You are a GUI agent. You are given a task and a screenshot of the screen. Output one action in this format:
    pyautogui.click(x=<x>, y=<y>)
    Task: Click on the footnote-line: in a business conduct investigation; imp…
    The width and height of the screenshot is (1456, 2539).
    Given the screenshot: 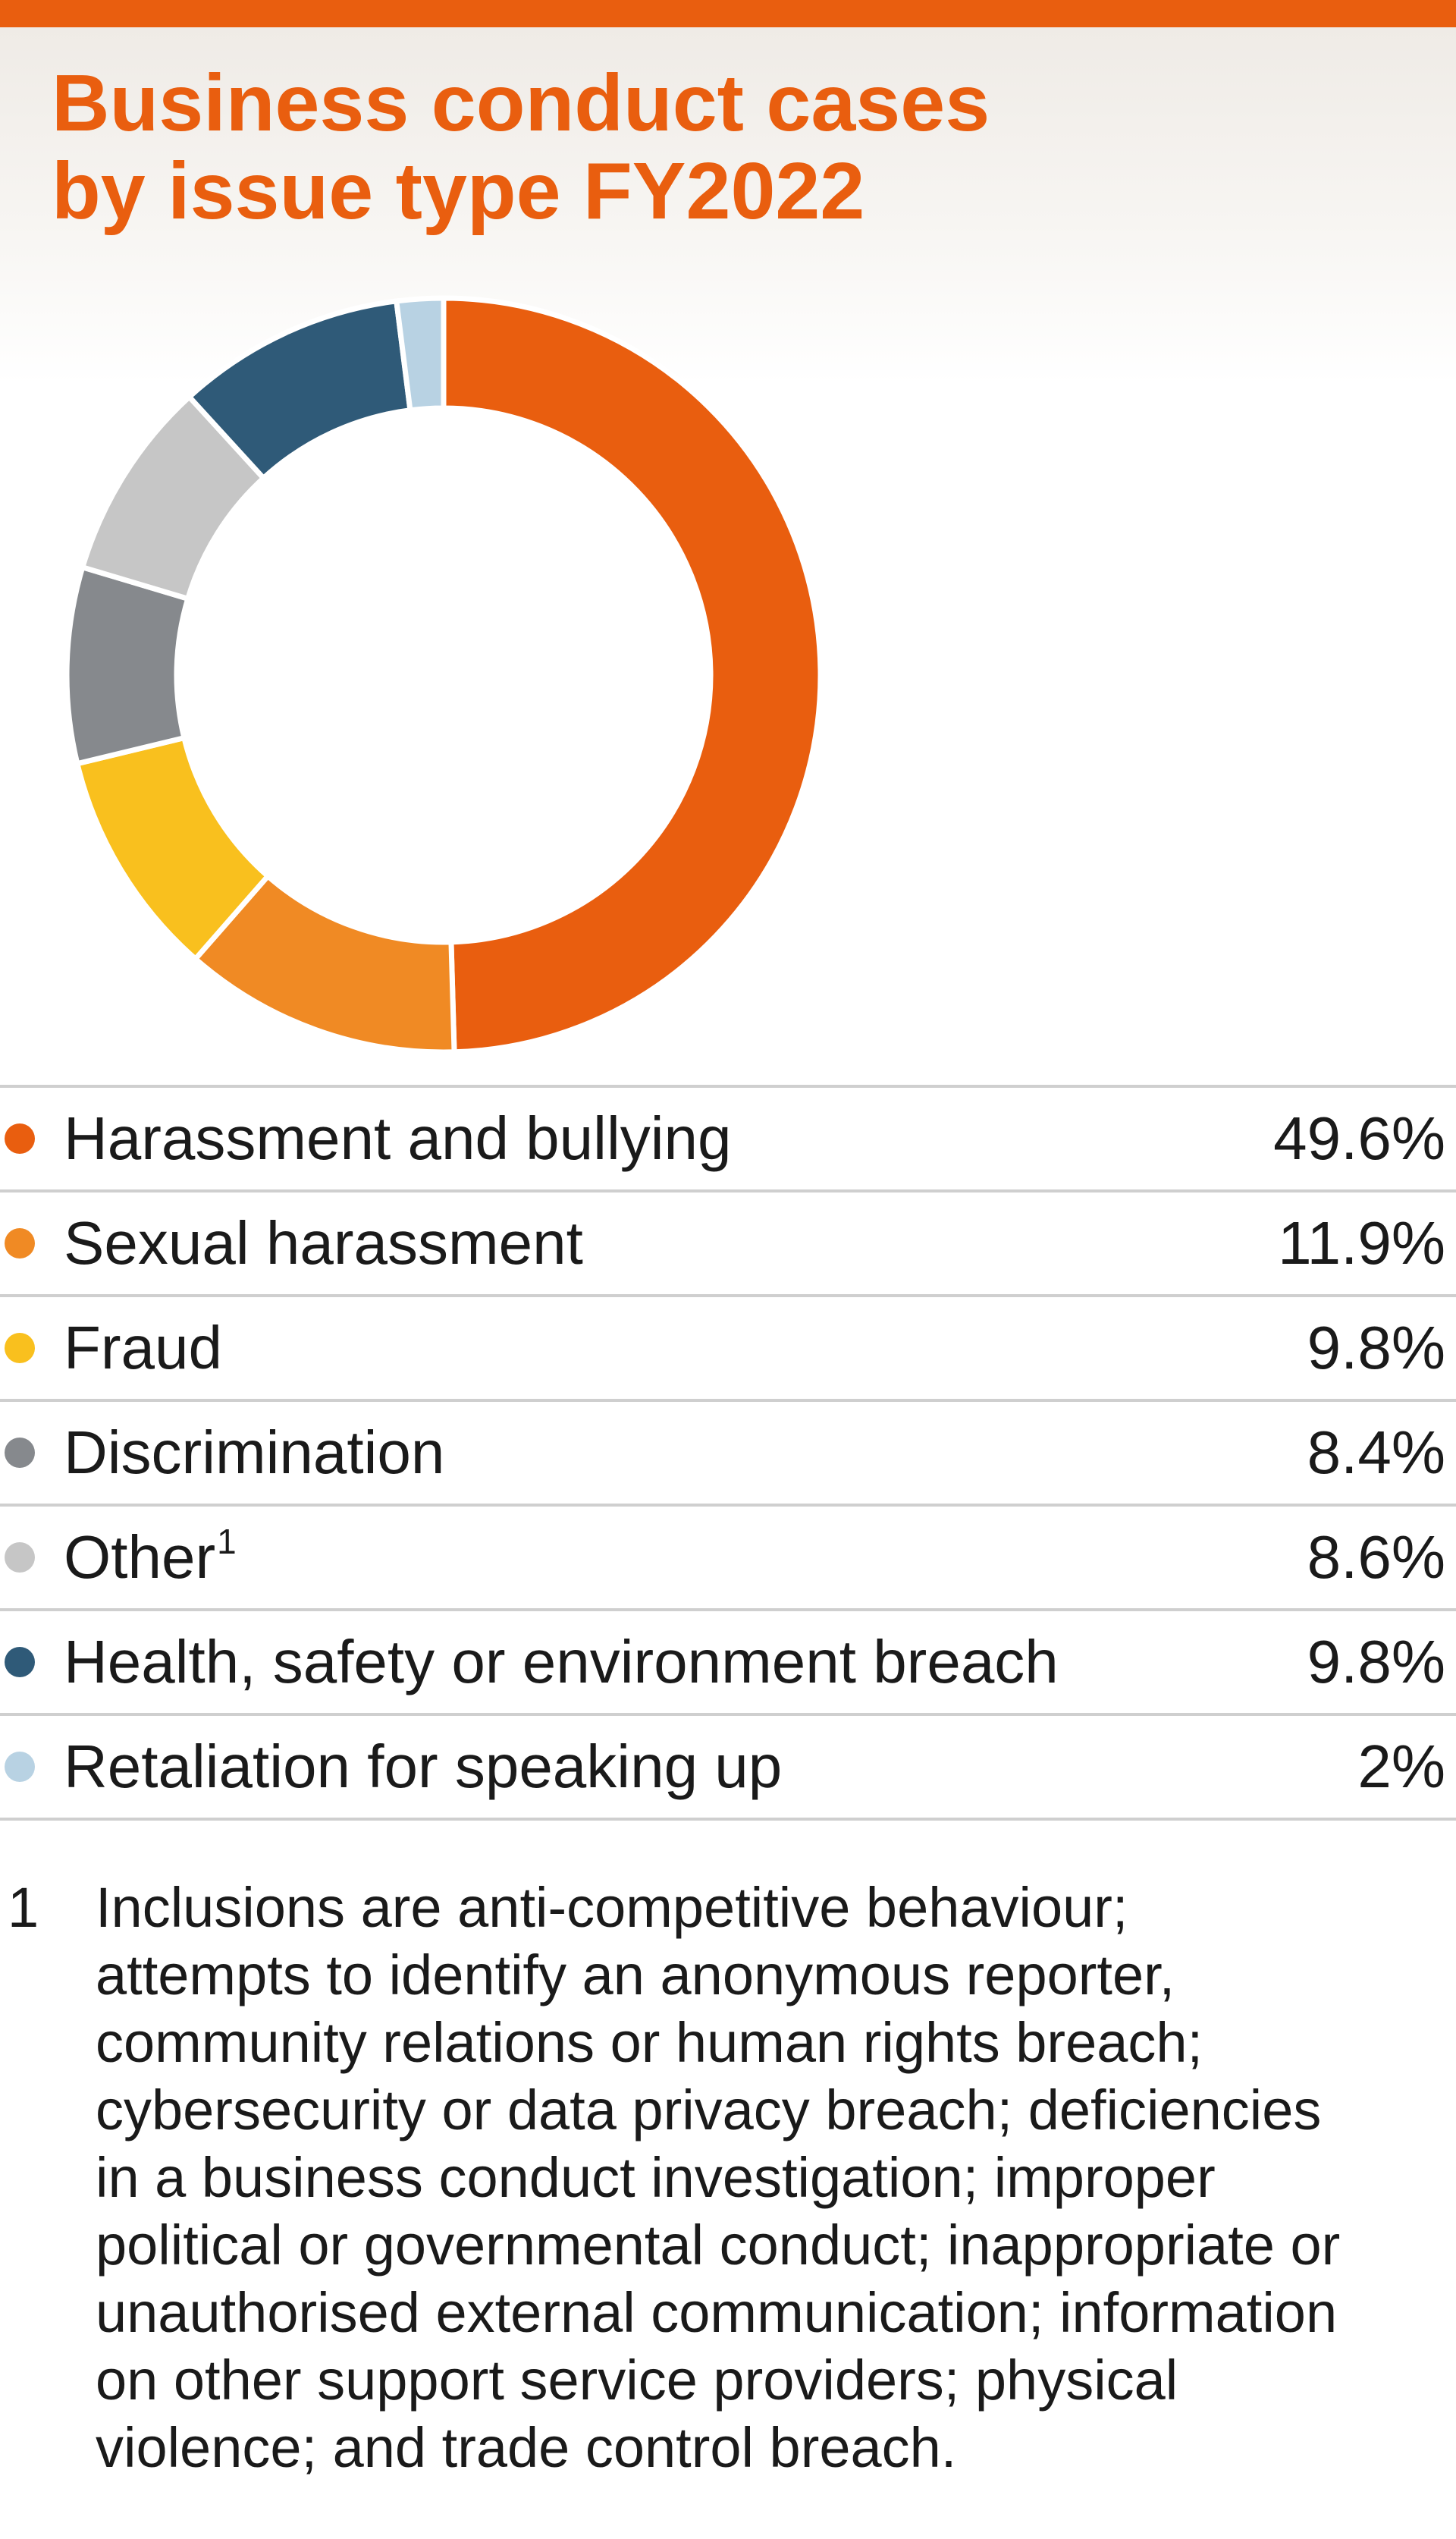 What is the action you would take?
    pyautogui.click(x=656, y=2177)
    